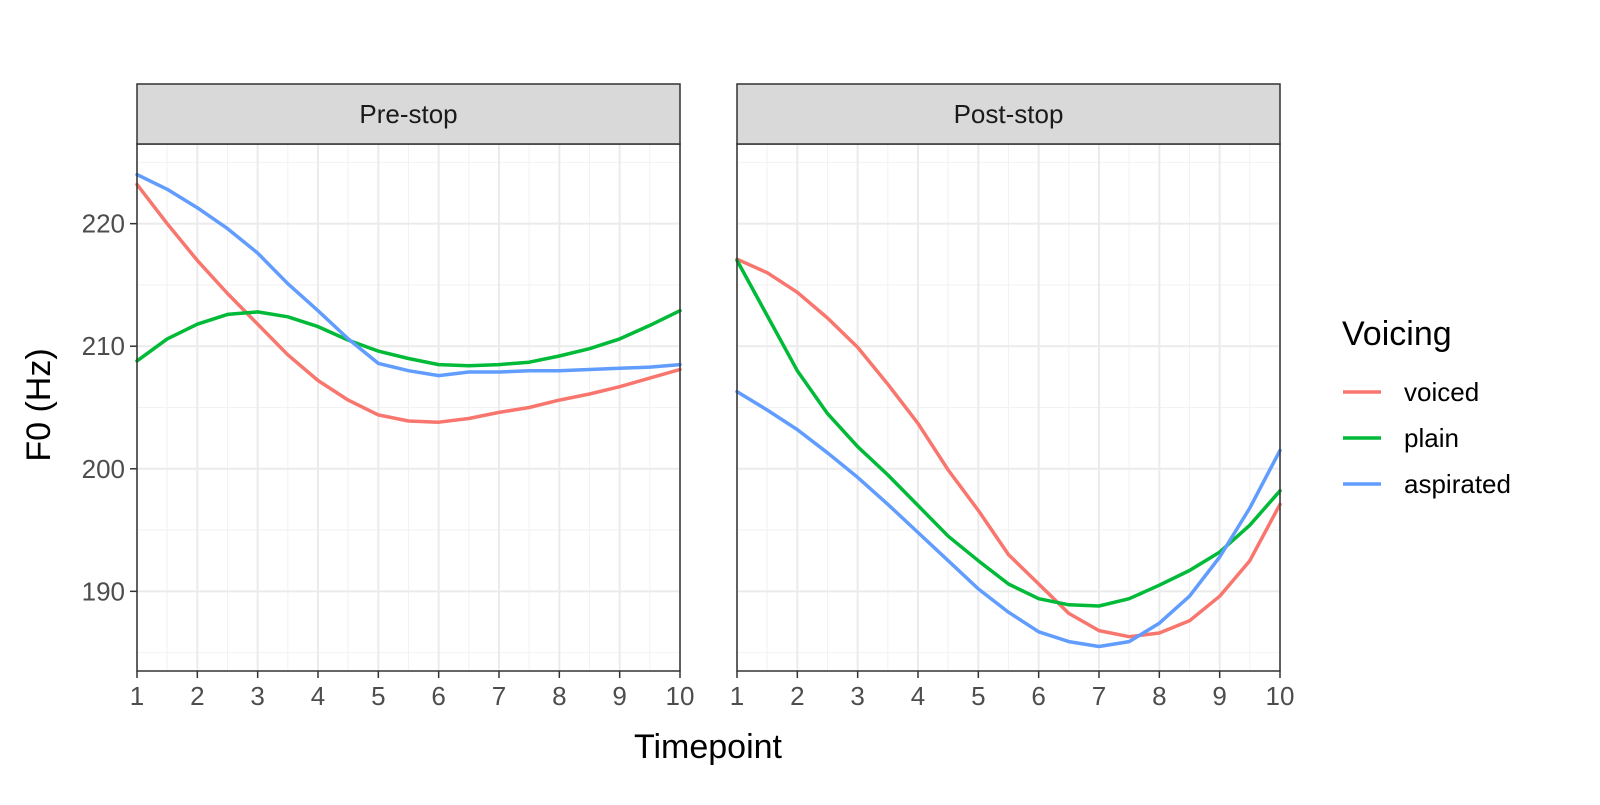 This screenshot has height=805, width=1600. I want to click on legend-item-plain: plain, so click(1401, 438).